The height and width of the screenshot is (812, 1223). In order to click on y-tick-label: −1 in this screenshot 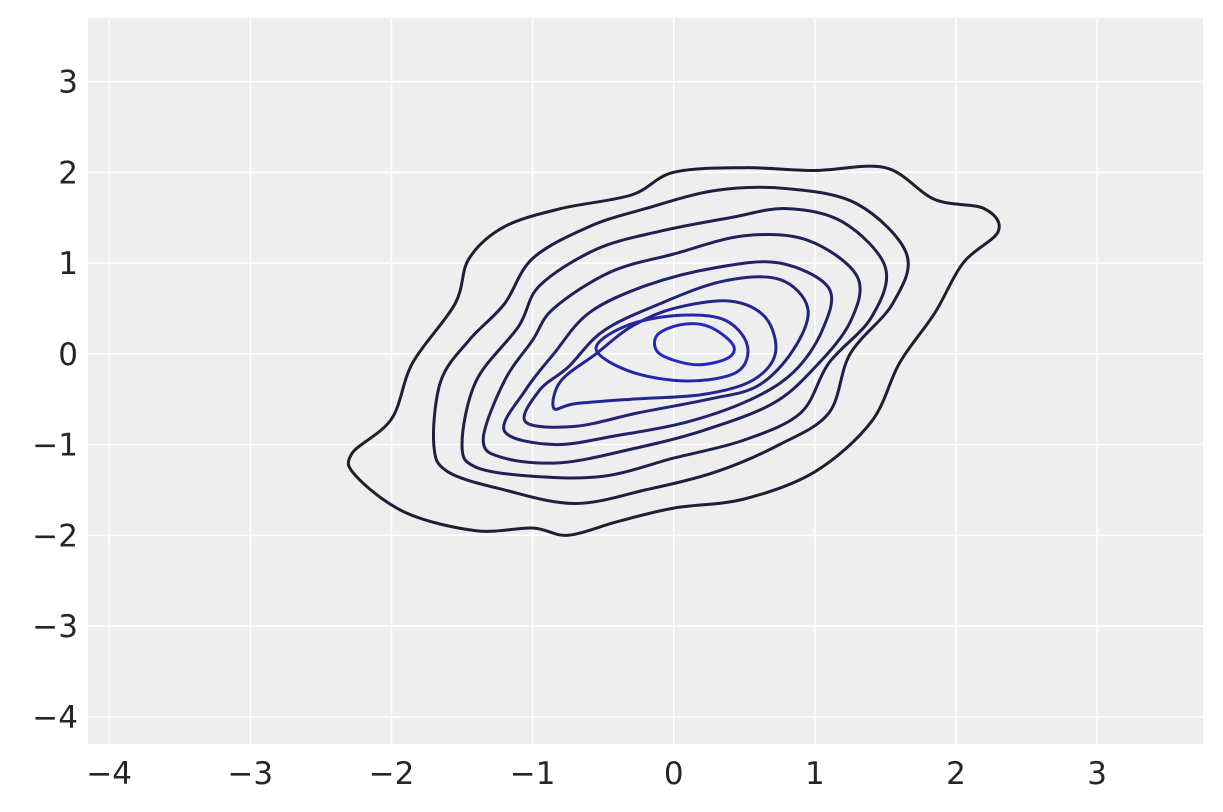, I will do `click(55, 446)`.